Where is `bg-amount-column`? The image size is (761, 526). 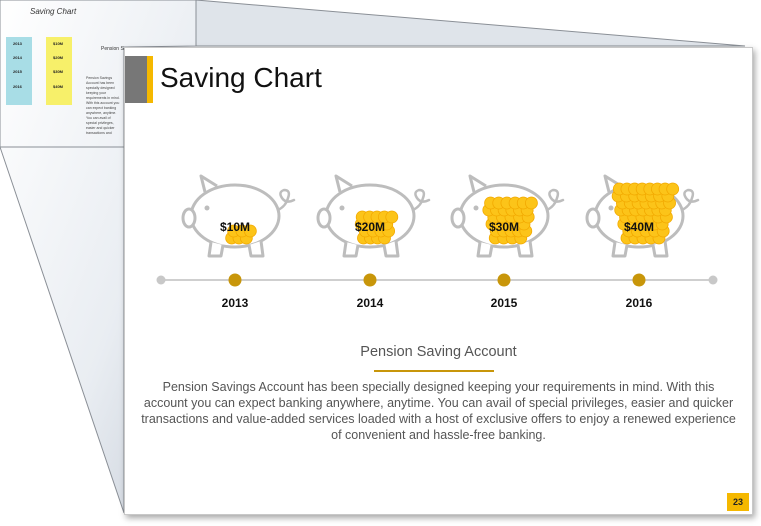
bg-amount-column is located at coordinates (59, 71).